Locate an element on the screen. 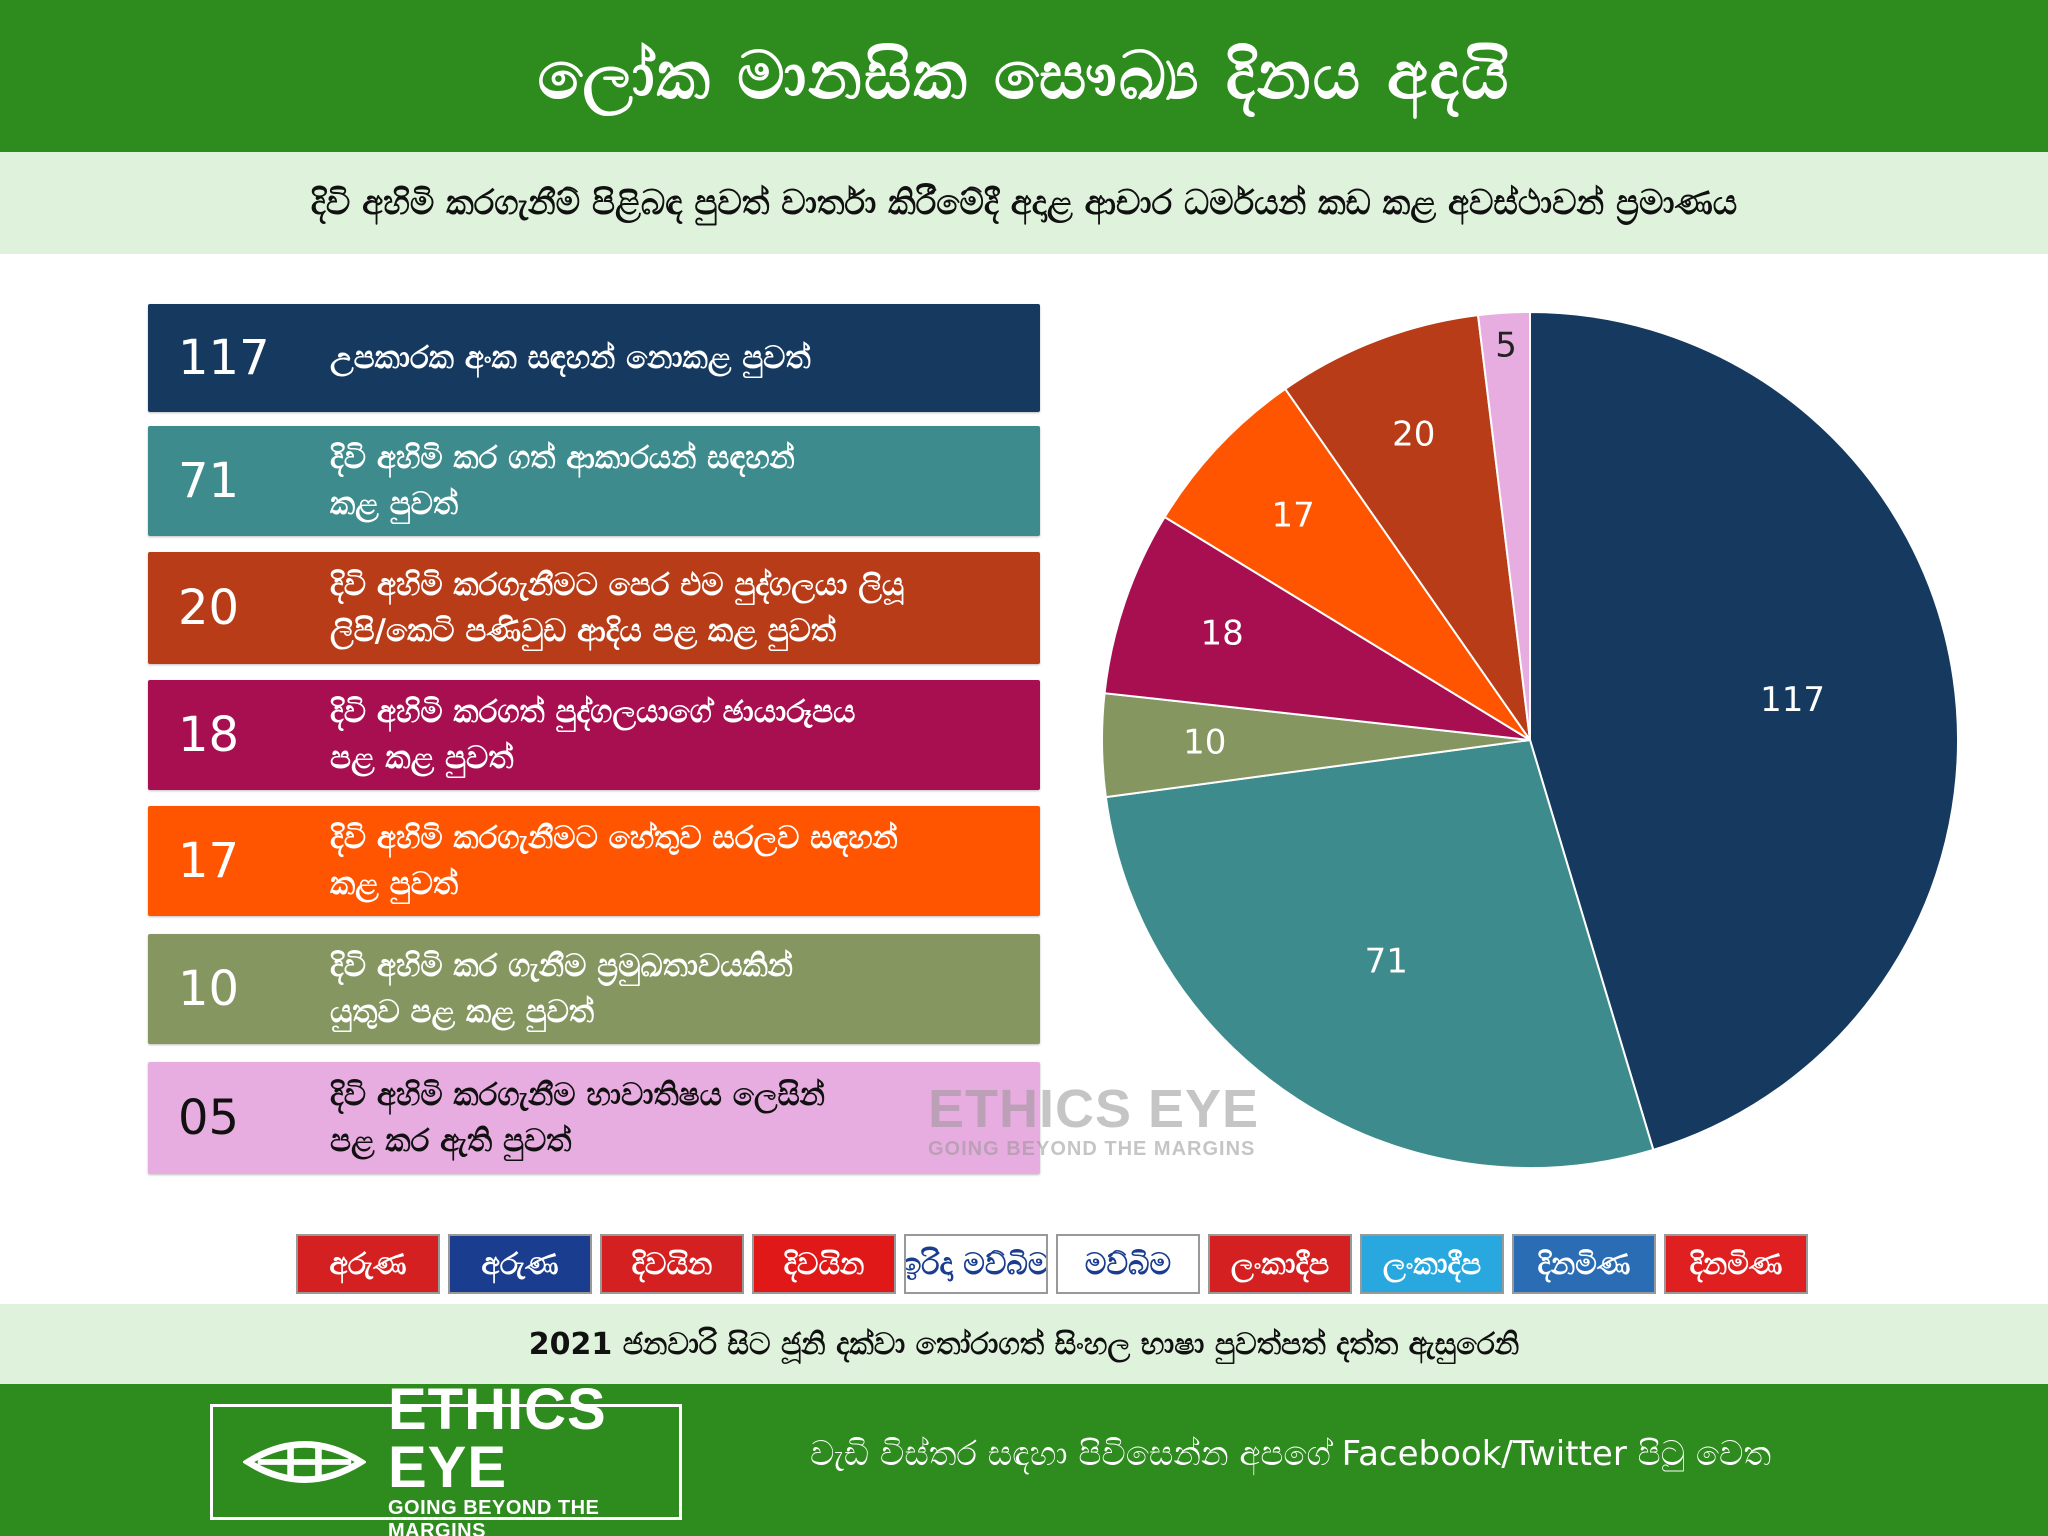 Image resolution: width=2048 pixels, height=1536 pixels. legend-value: 17 is located at coordinates (209, 861).